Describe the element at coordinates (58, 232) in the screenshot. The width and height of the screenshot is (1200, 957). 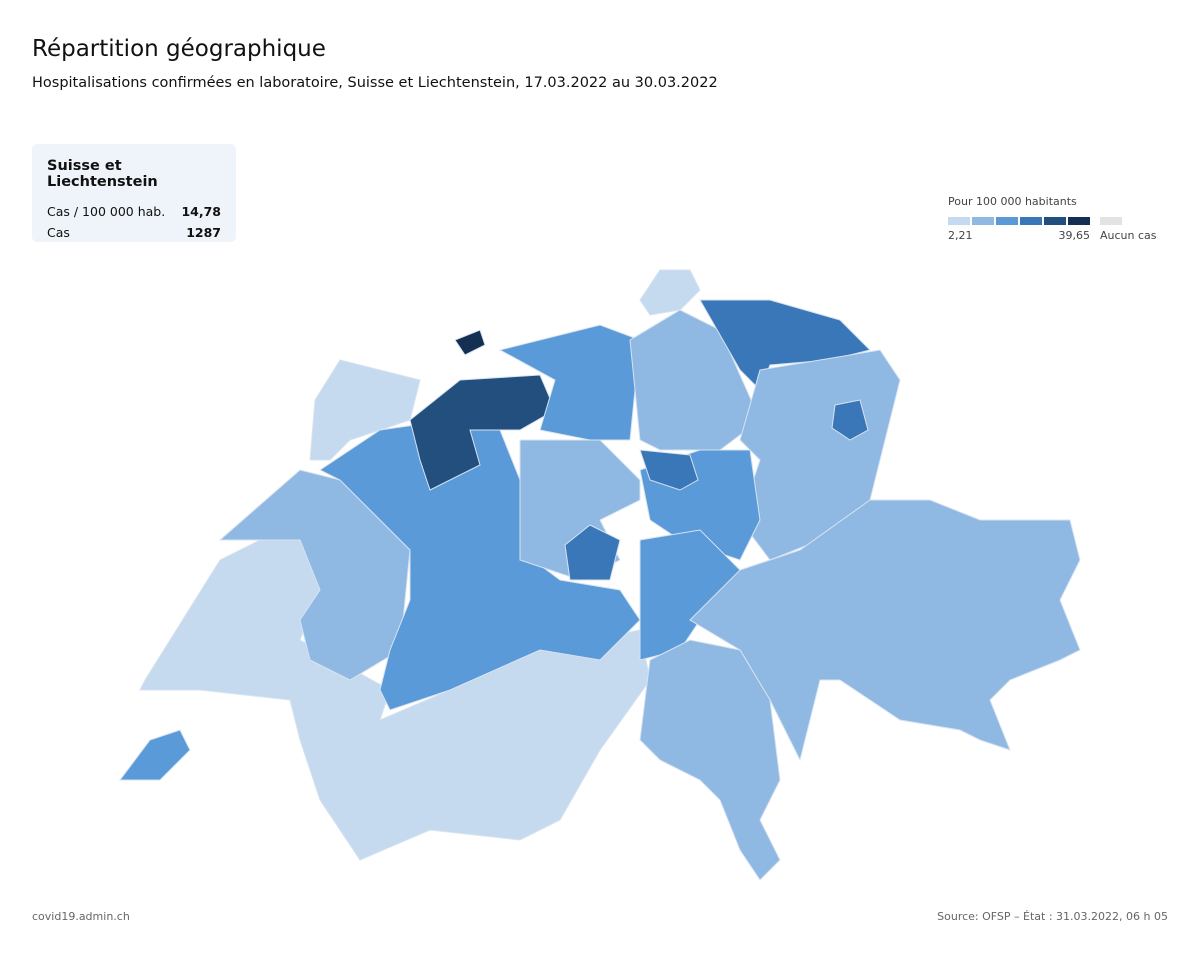
I see `label: Cas` at that location.